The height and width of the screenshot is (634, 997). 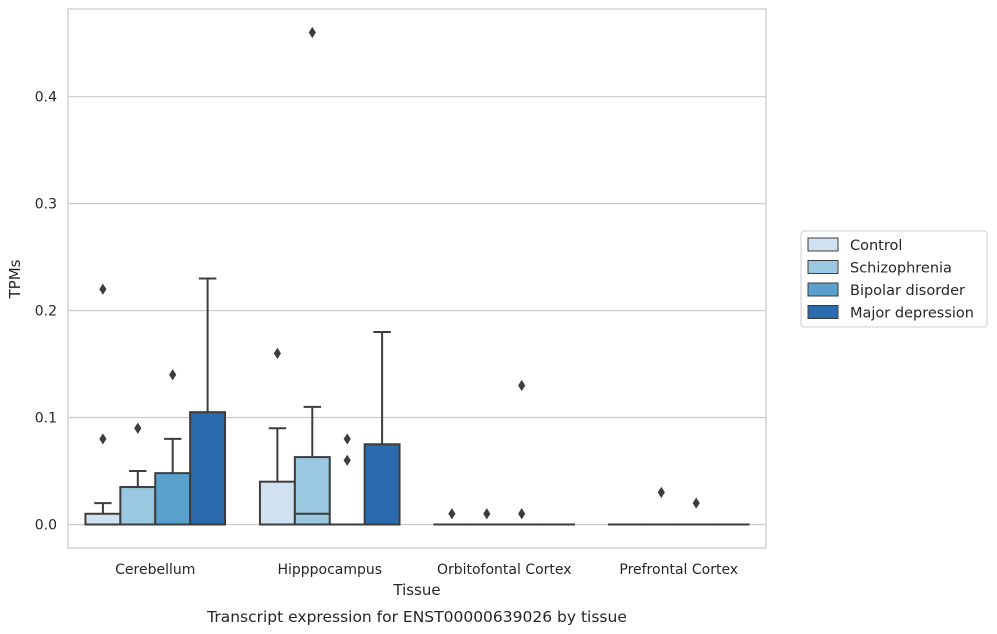 I want to click on legend-label: Schizophrenia, so click(x=901, y=269).